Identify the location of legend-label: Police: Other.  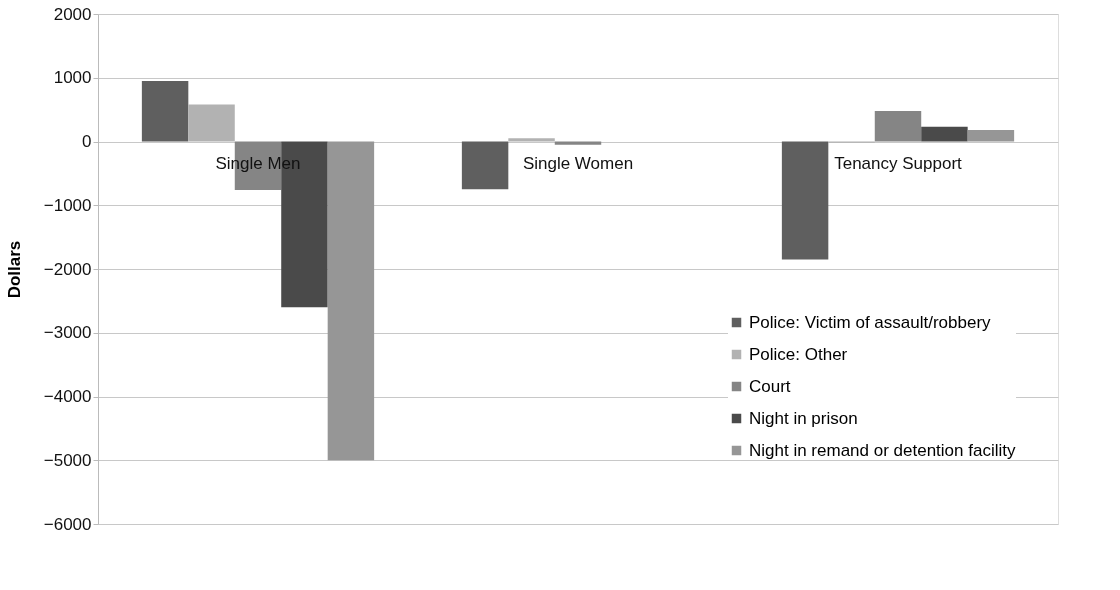
(798, 354).